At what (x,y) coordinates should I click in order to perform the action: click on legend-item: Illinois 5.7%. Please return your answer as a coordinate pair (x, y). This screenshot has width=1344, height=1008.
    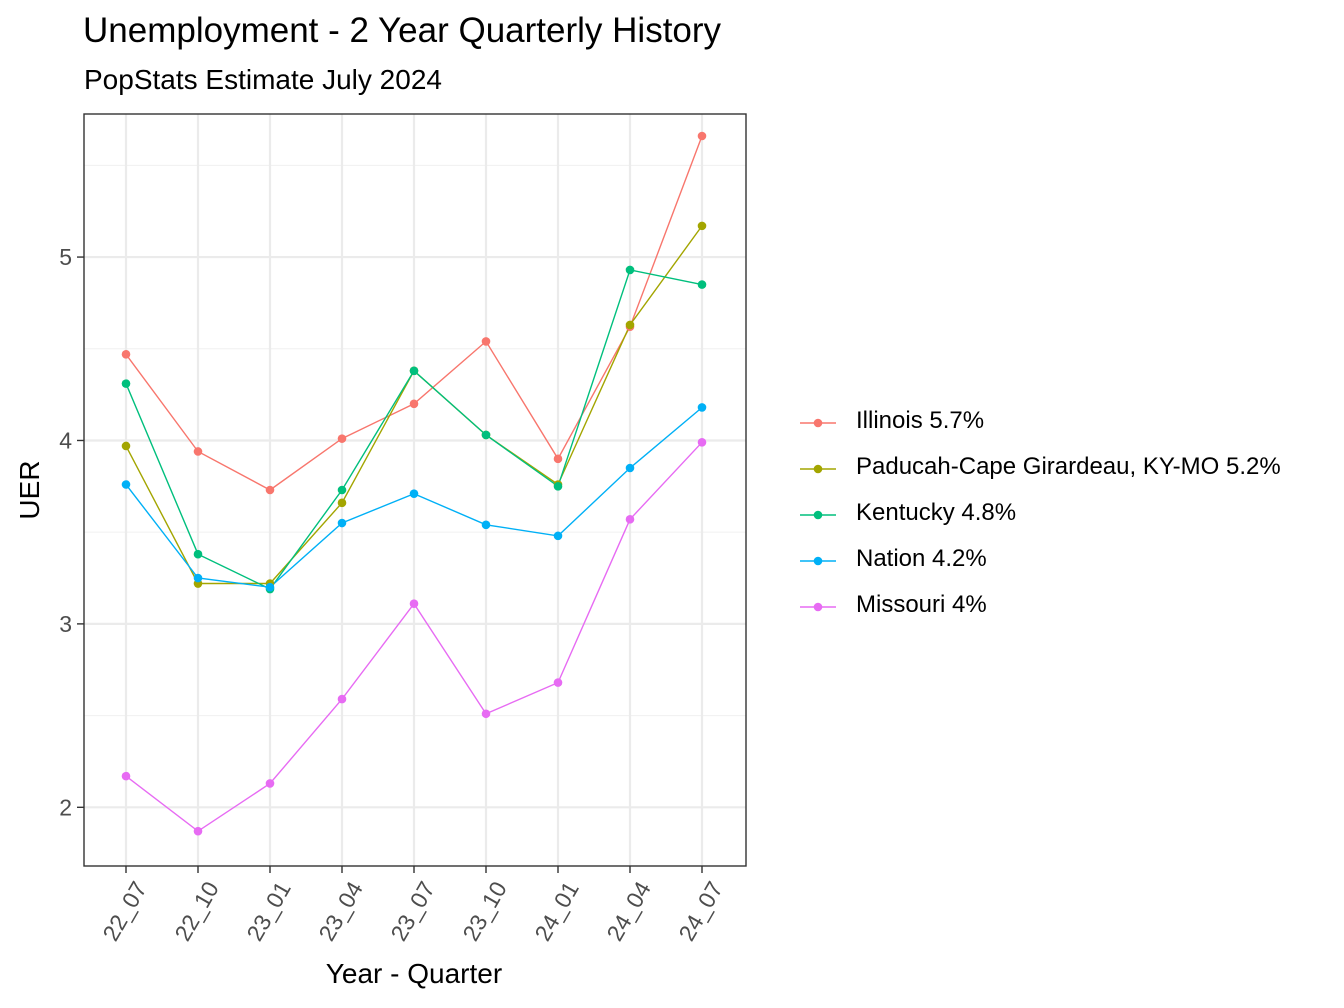
    Looking at the image, I should click on (1068, 423).